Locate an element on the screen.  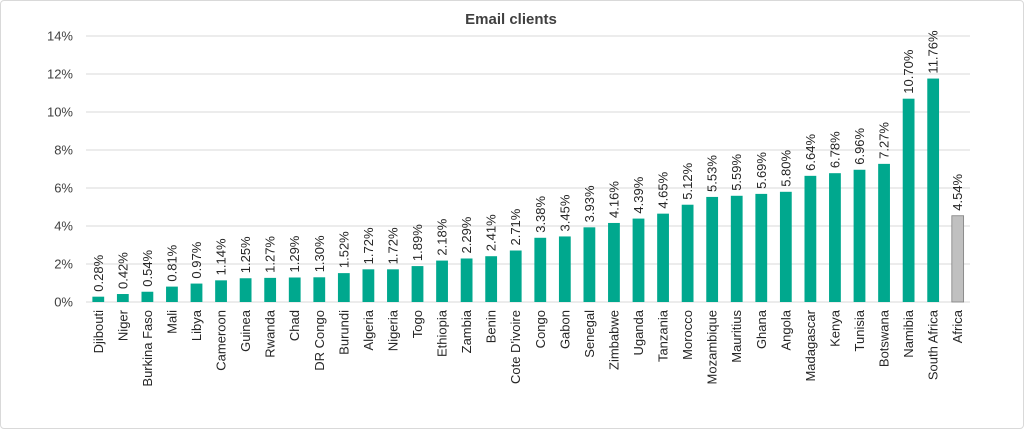
x-tick-label: Namibia is located at coordinates (908, 333).